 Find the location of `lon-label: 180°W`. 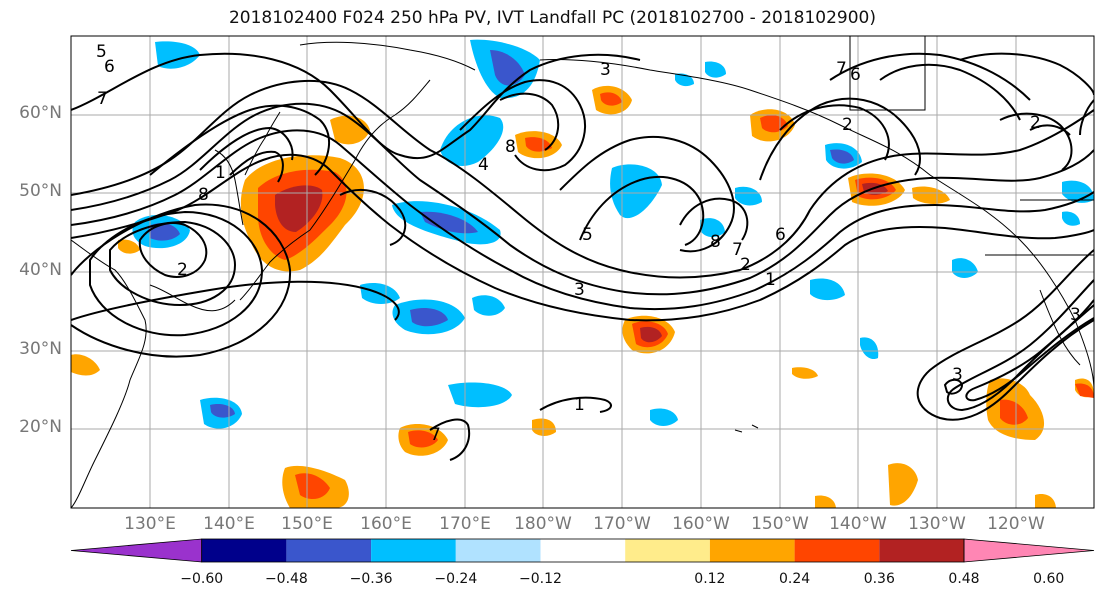

lon-label: 180°W is located at coordinates (543, 524).